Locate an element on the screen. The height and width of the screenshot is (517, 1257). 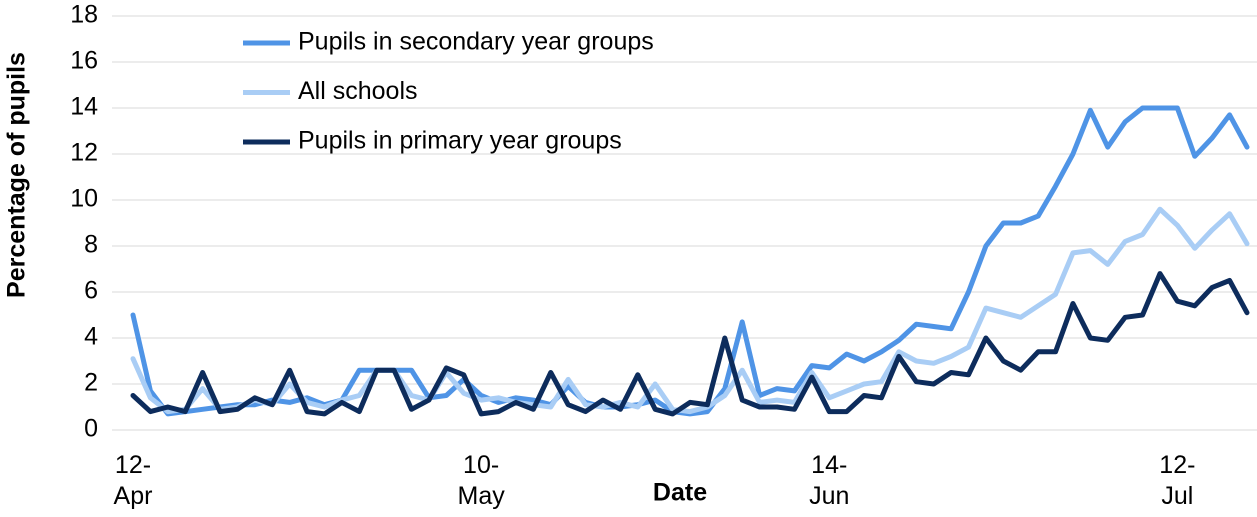
x-tick-label: 12-Jul is located at coordinates (1177, 480).